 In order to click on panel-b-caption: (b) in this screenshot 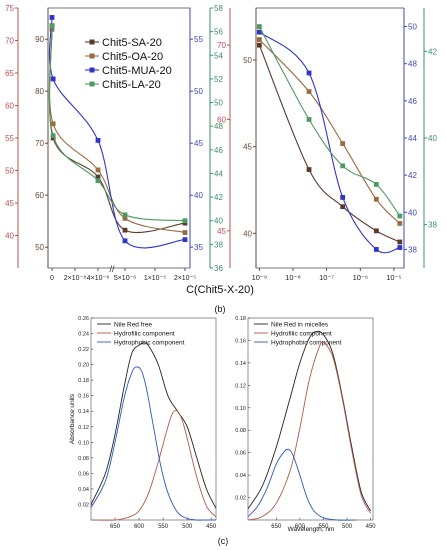, I will do `click(220, 309)`.